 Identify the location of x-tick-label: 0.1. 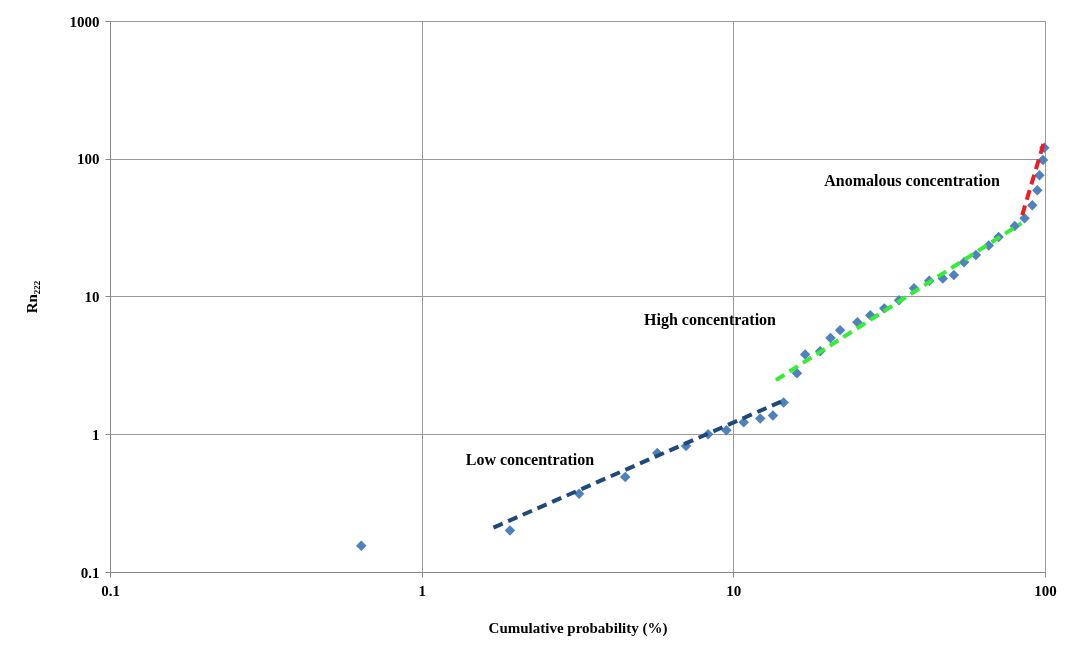
(110, 590).